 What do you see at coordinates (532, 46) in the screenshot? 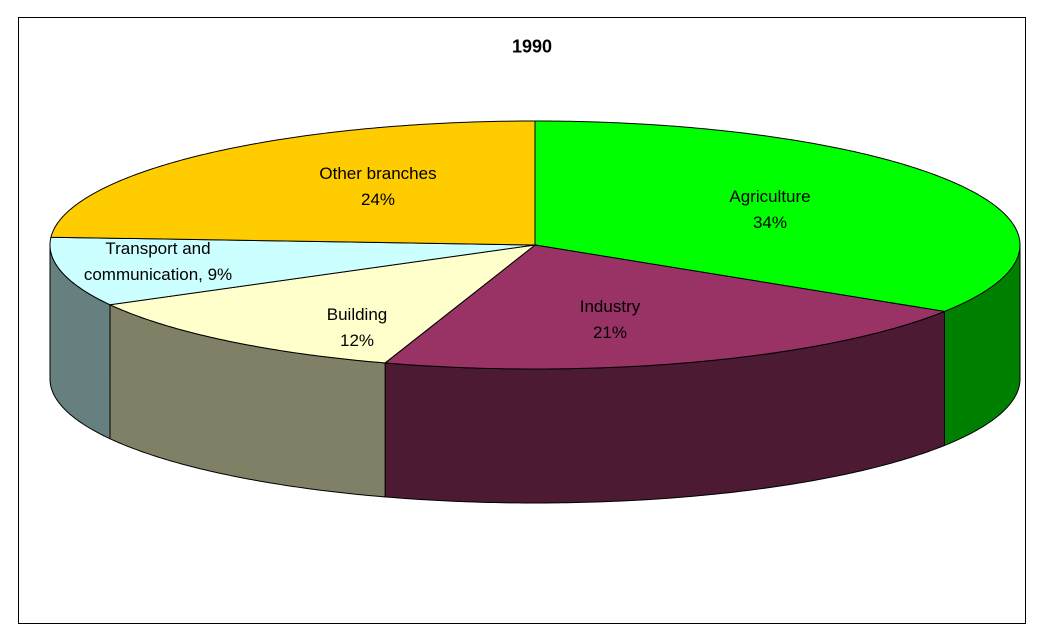
I see `chart-title: 1990` at bounding box center [532, 46].